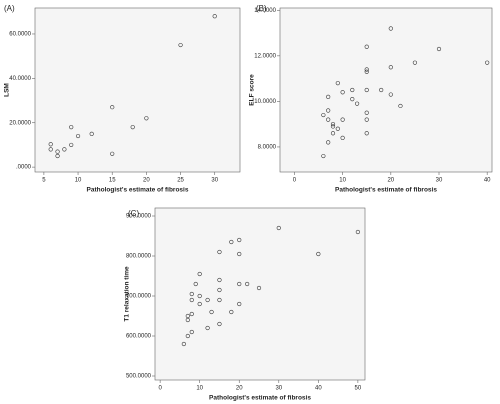 The height and width of the screenshot is (404, 500). I want to click on panel-label: (B), so click(261, 8).